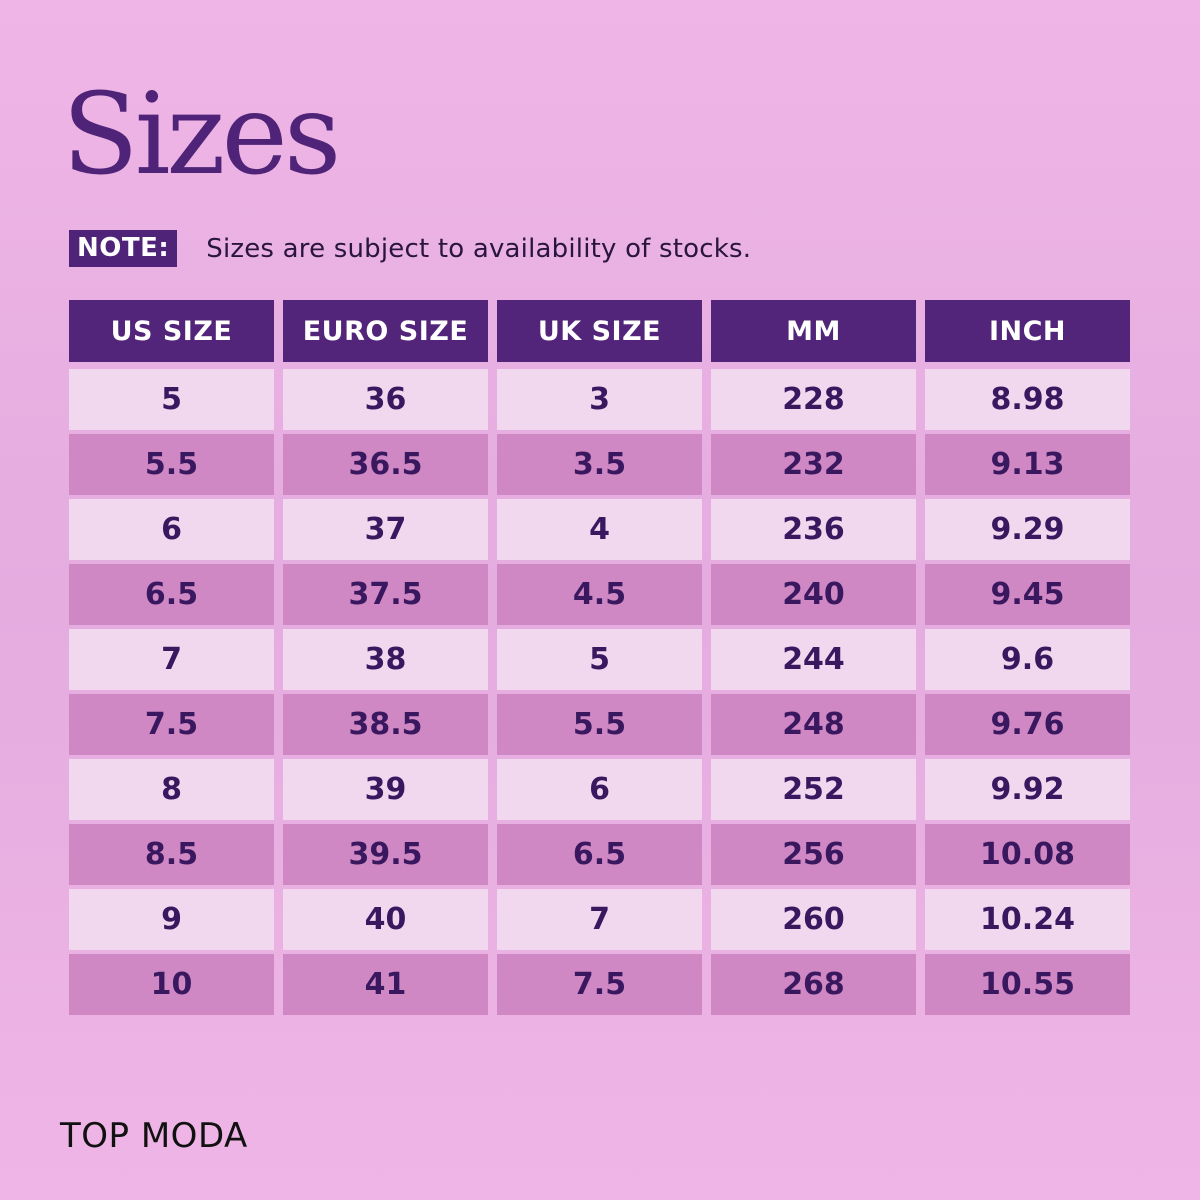  I want to click on column-header-us-size: US SIZE, so click(171, 331).